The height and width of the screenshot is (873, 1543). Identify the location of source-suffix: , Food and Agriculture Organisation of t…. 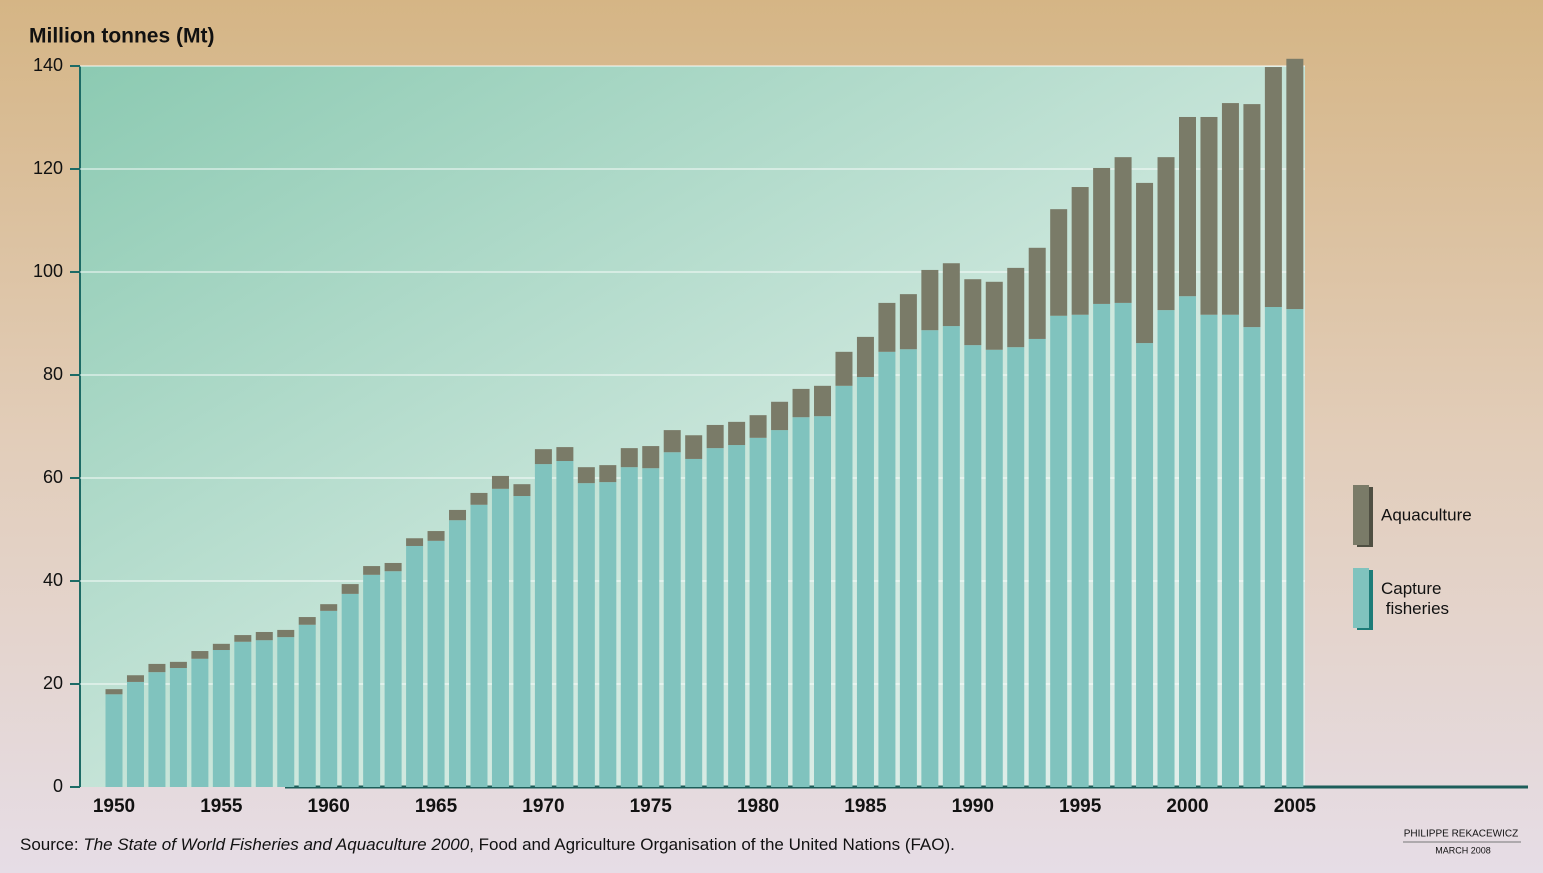
(712, 844).